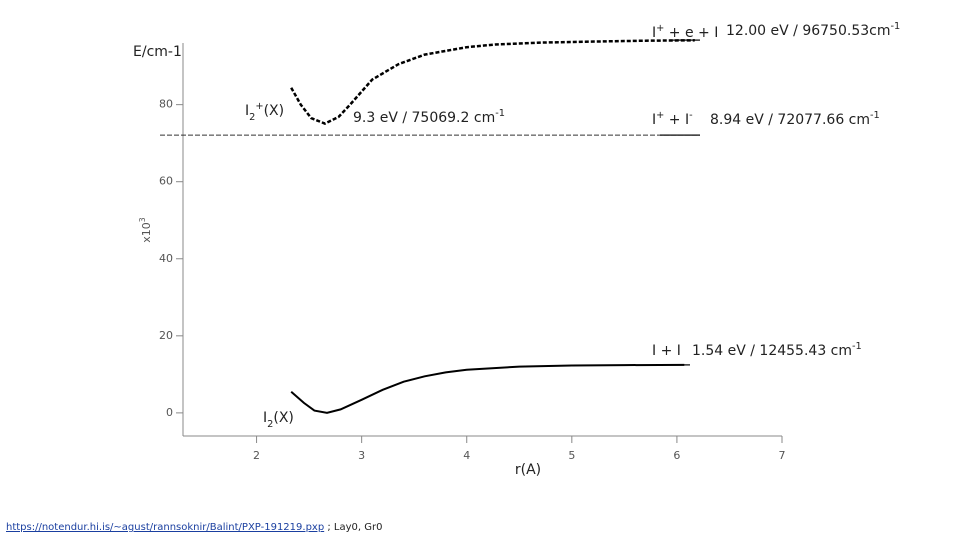 This screenshot has width=960, height=540. I want to click on text-part: + I, so click(676, 120).